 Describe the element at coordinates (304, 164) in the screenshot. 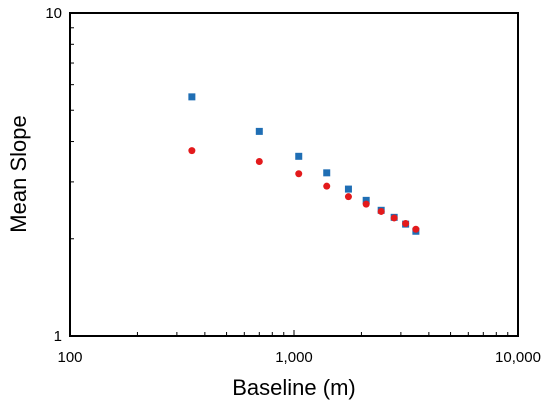

I see `data-points` at that location.